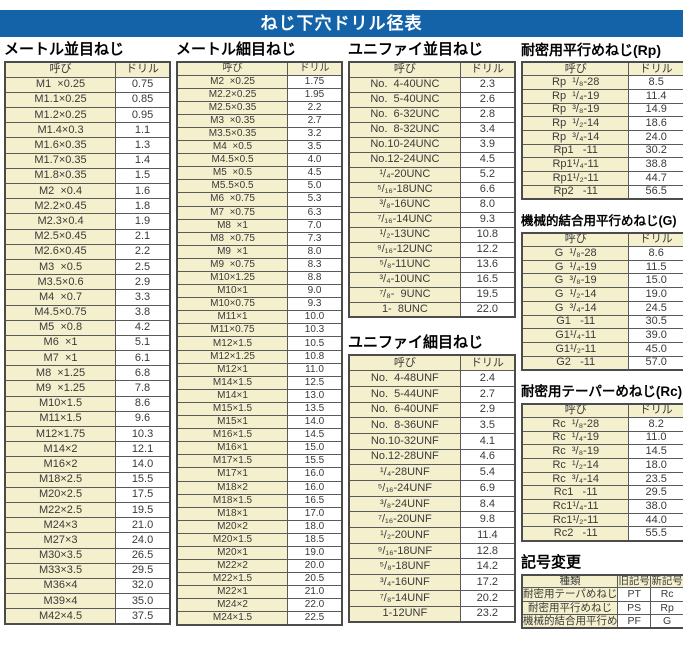 This screenshot has width=683, height=670. I want to click on thread-name-cell: No. 4-48UNF, so click(404, 378).